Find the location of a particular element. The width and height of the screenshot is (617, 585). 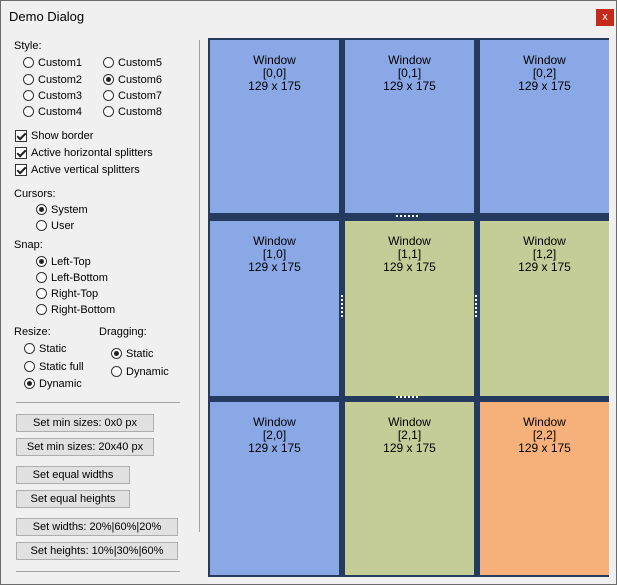

window-cell-idx: [1,0] is located at coordinates (274, 254).